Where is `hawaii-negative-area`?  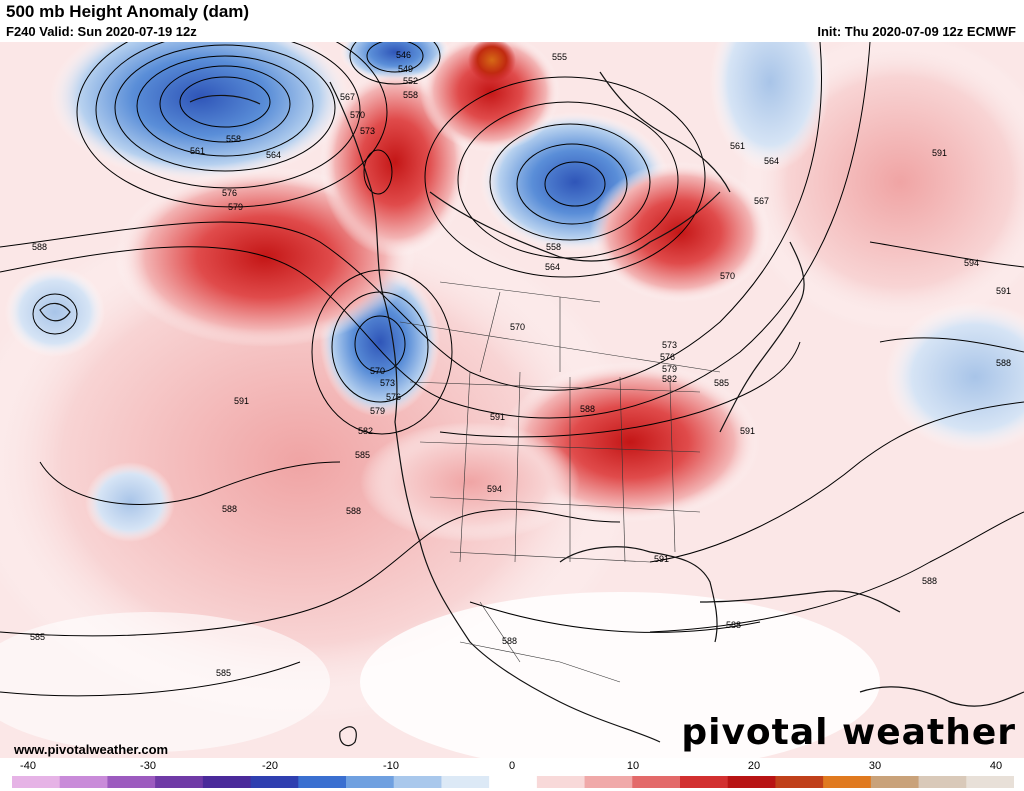
hawaii-negative-area is located at coordinates (55, 312).